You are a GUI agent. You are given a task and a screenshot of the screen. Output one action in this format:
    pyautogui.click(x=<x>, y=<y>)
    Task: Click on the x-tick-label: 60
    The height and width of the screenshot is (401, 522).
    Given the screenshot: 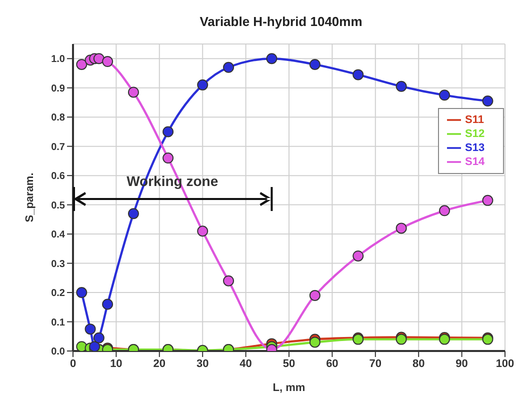 What is the action you would take?
    pyautogui.click(x=332, y=364)
    